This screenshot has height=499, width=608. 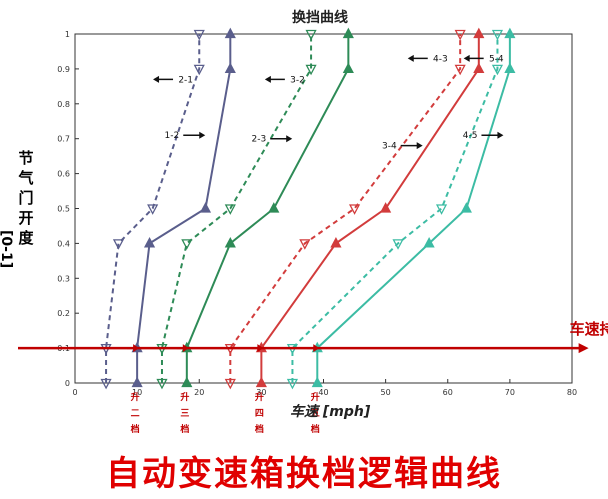 What do you see at coordinates (313, 389) in the screenshot?
I see `upshift-升五档: 升五档` at bounding box center [313, 389].